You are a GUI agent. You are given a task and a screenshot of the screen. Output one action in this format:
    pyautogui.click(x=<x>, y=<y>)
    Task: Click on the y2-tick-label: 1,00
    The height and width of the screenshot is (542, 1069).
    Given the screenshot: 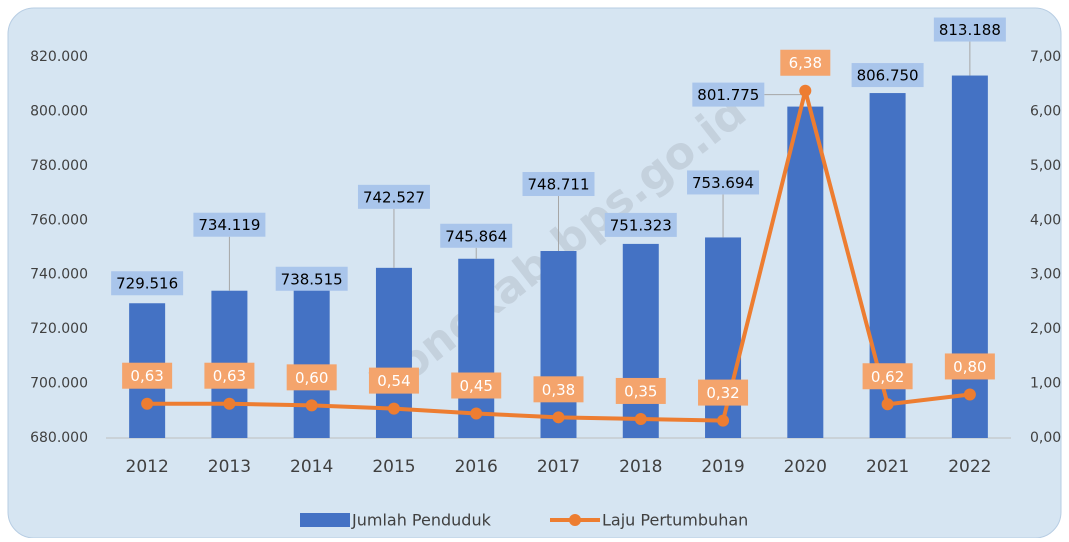 What is the action you would take?
    pyautogui.click(x=1045, y=384)
    